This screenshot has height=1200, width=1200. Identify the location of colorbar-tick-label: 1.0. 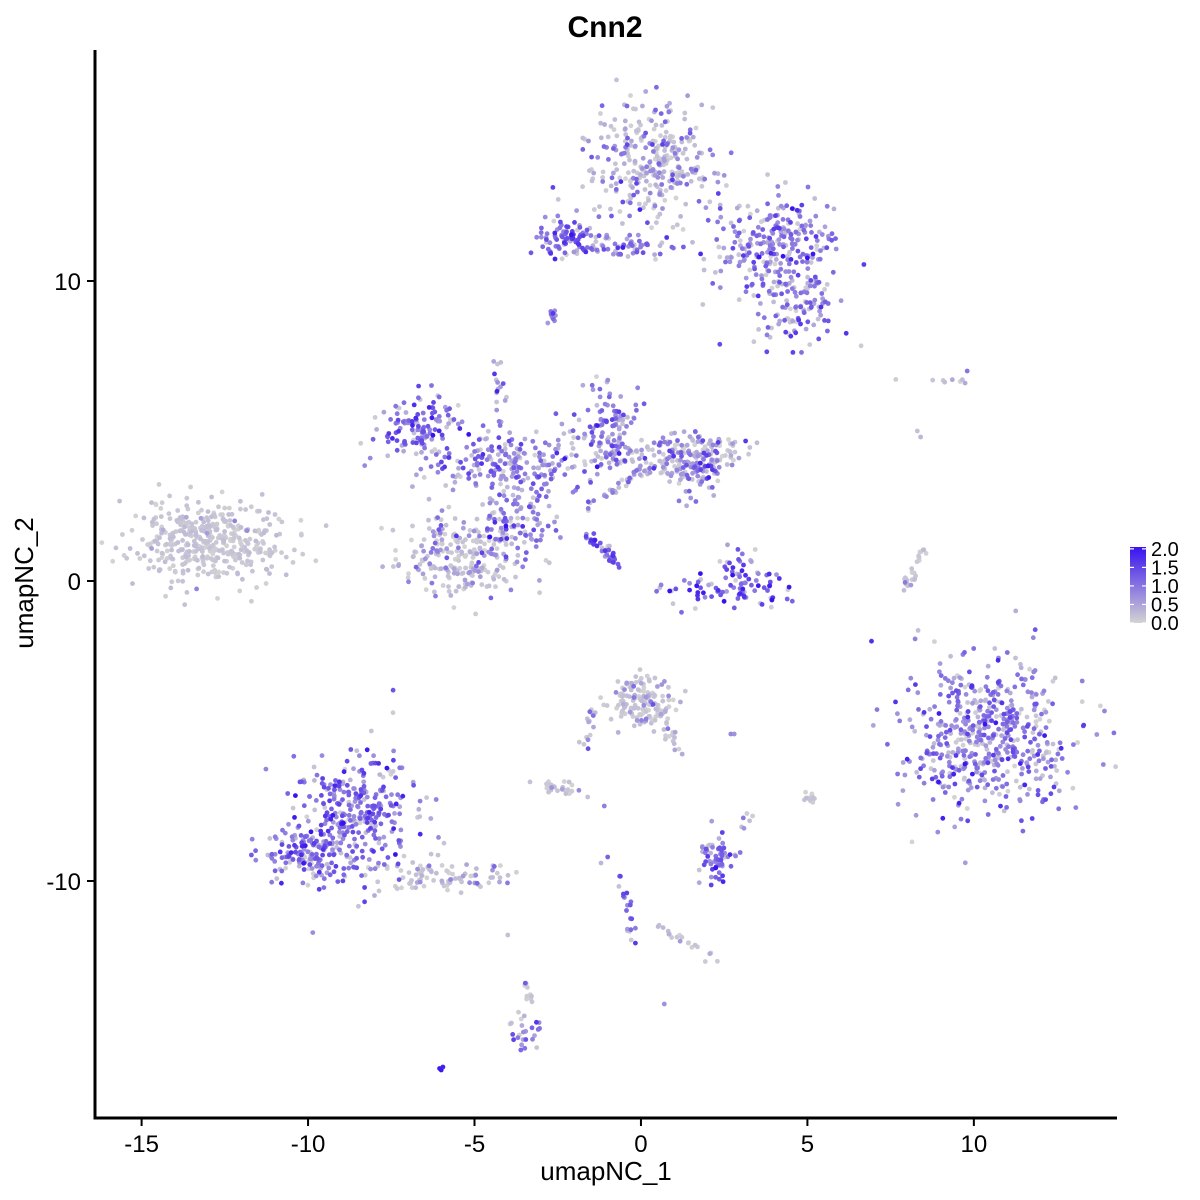
(1165, 587).